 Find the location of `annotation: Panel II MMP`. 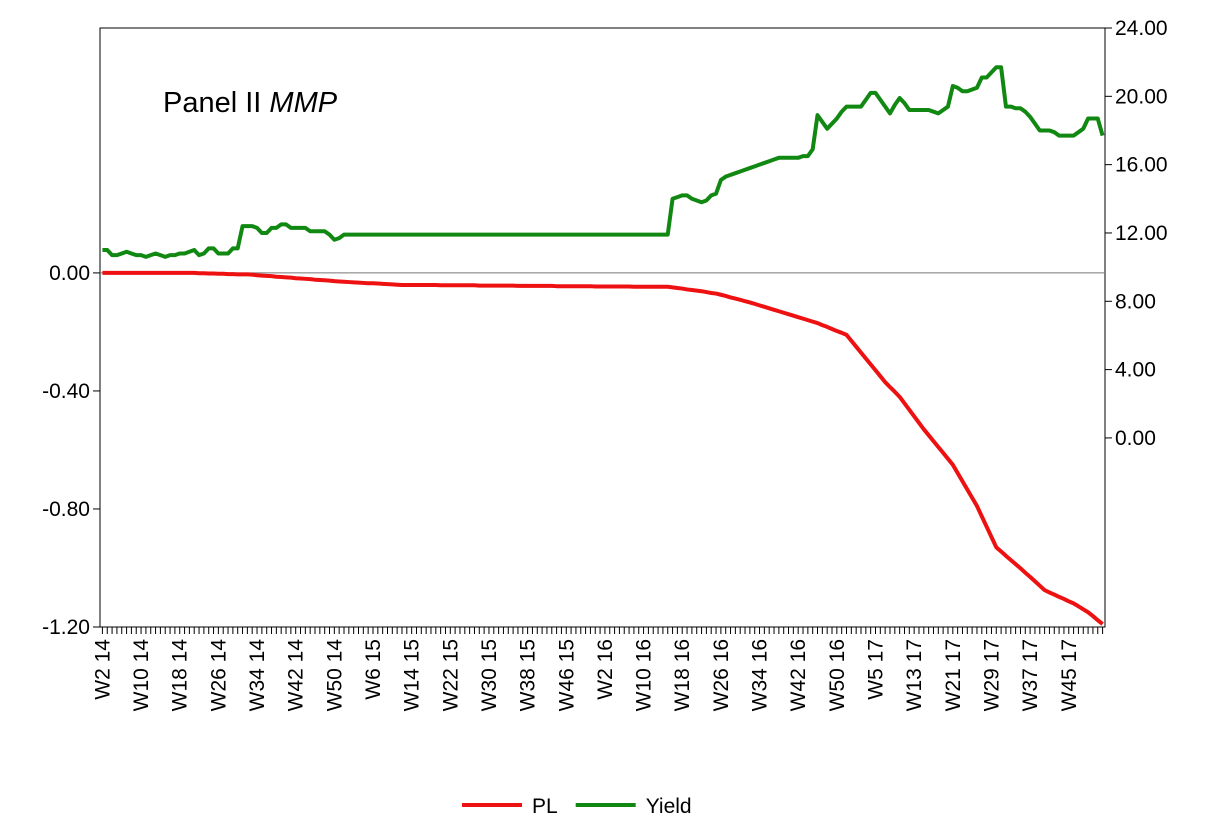

annotation: Panel II MMP is located at coordinates (250, 103).